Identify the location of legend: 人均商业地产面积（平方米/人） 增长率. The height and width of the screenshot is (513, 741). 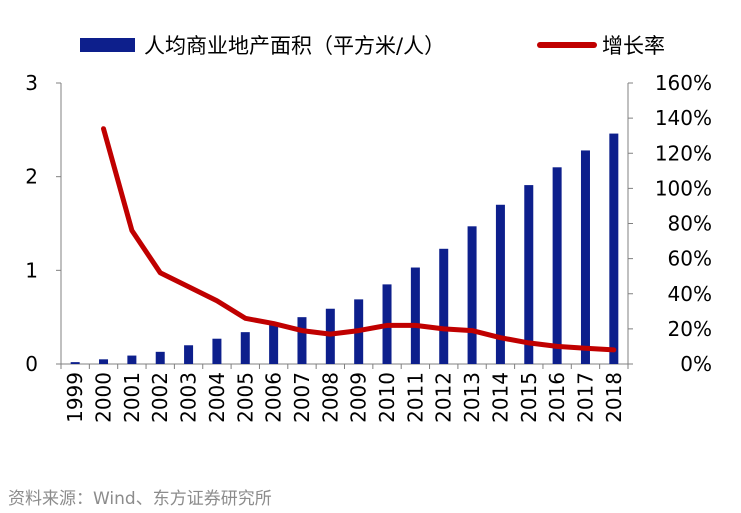
(372, 46).